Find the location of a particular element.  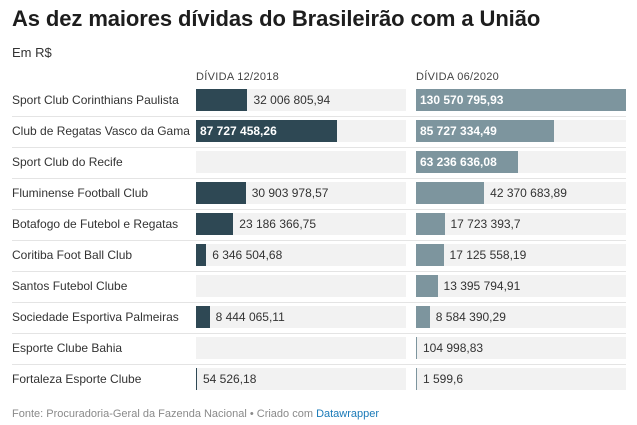

data-label: 17 723 393,7 is located at coordinates (485, 224).